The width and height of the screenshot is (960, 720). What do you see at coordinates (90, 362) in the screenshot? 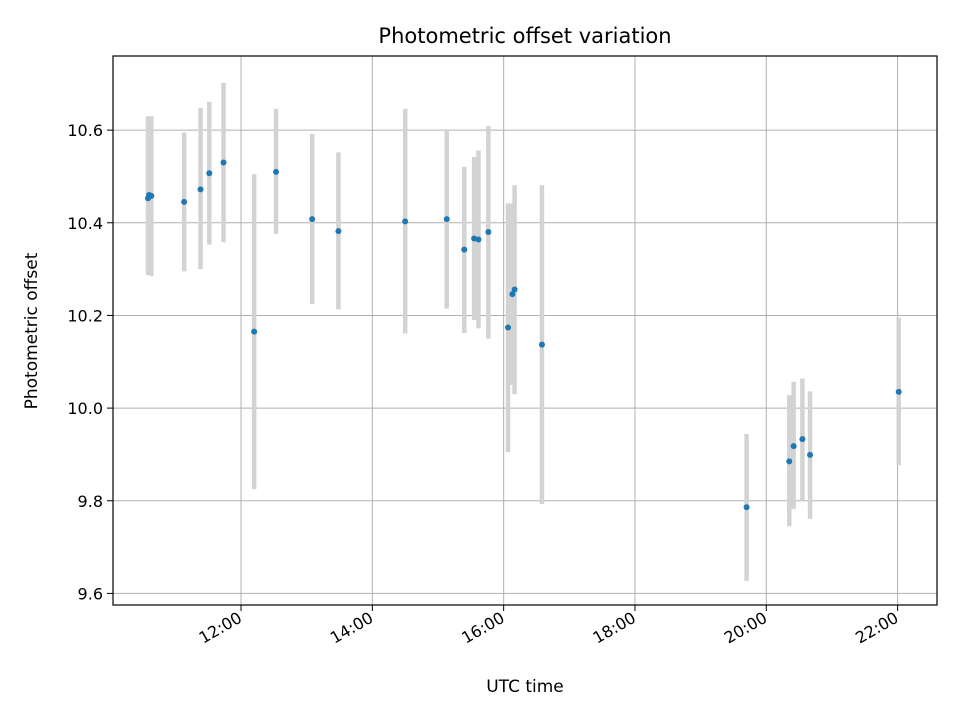
I see `y-axis: 9.6 9.8 10.0 10.2 10.4 10.6` at bounding box center [90, 362].